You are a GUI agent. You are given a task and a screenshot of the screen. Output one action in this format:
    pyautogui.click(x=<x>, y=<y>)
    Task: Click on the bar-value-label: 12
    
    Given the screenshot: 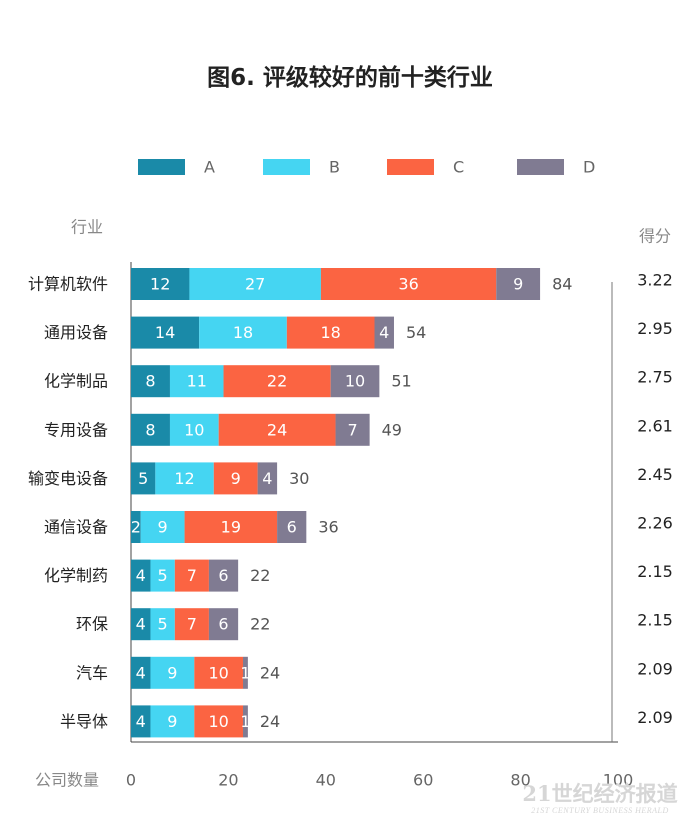 What is the action you would take?
    pyautogui.click(x=160, y=284)
    